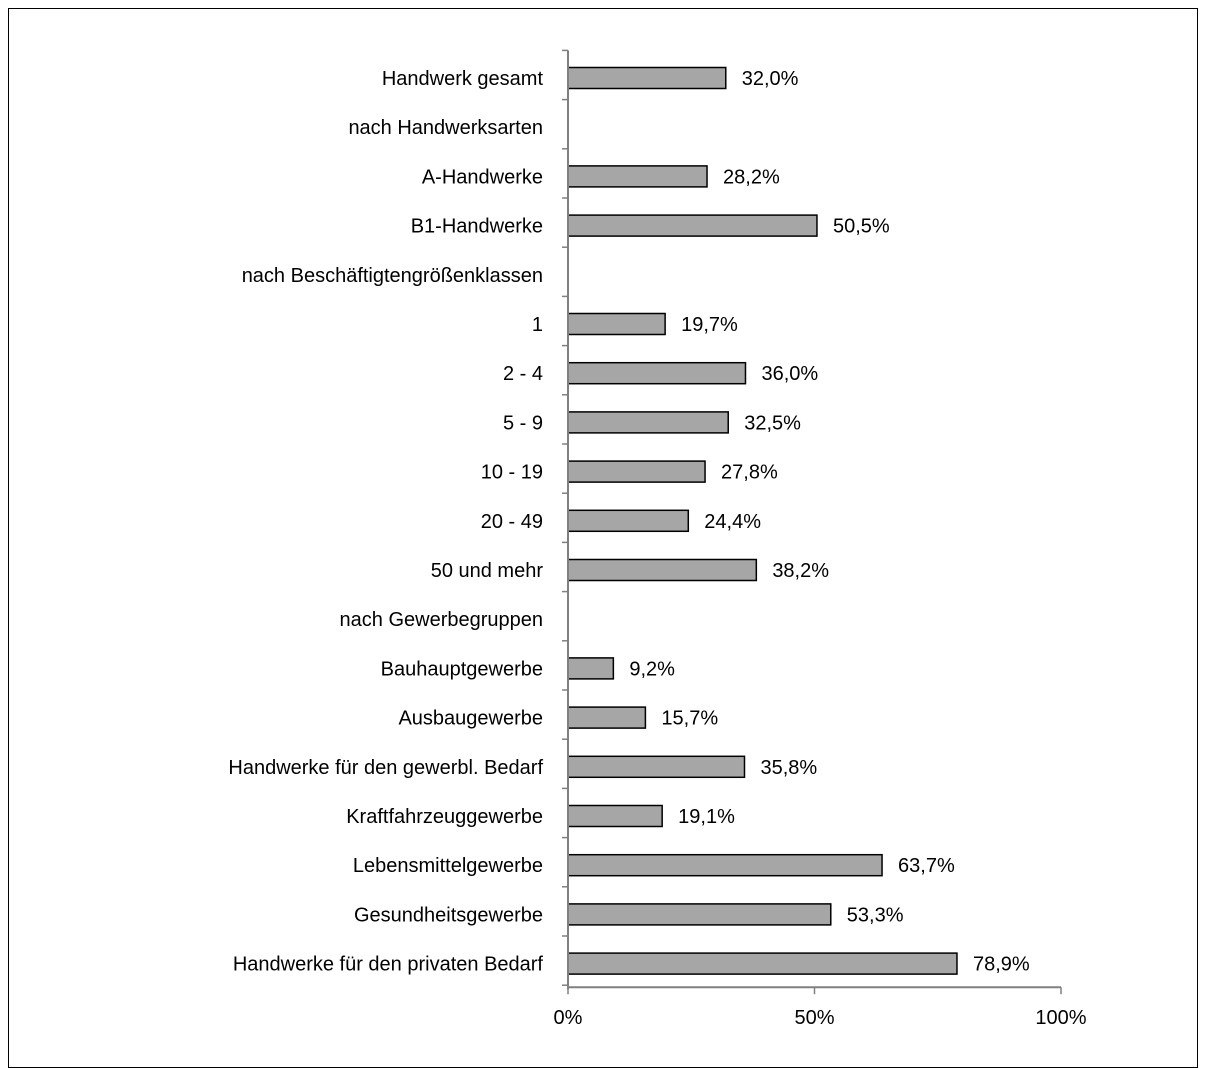  What do you see at coordinates (462, 669) in the screenshot?
I see `category-label-bauhauptgewerbe: Bauhauptgewerbe` at bounding box center [462, 669].